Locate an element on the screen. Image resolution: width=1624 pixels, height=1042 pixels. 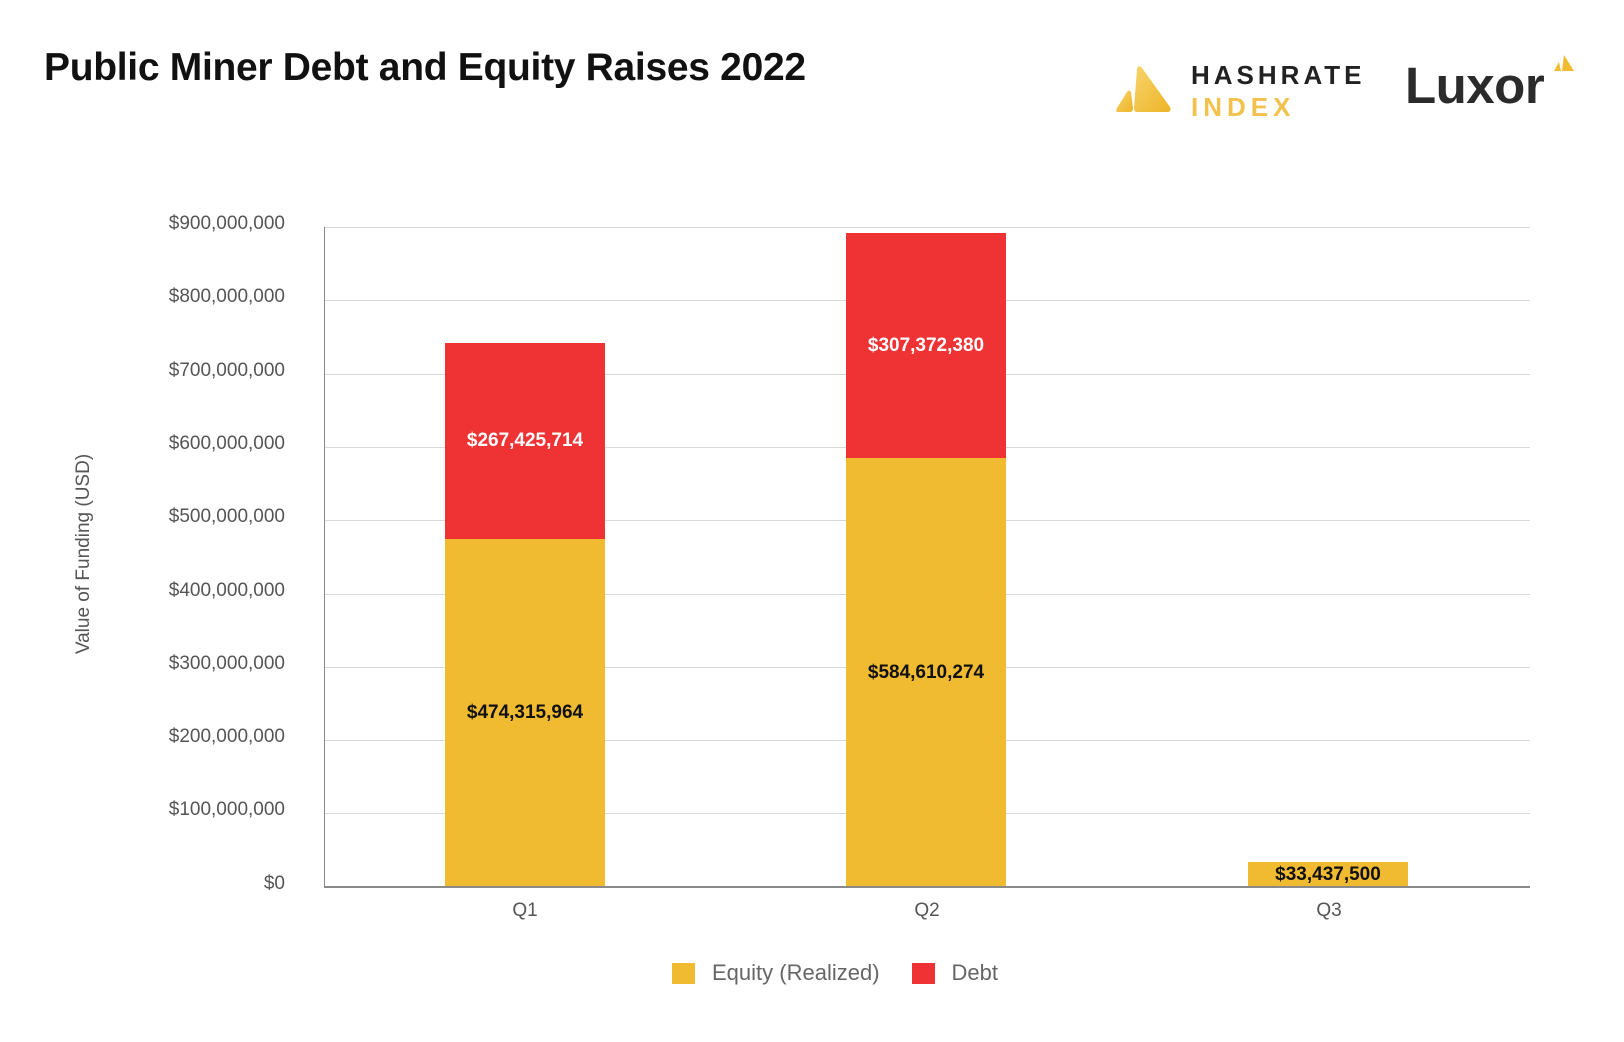
bar-segment-equity: $33,437,500 is located at coordinates (1328, 874).